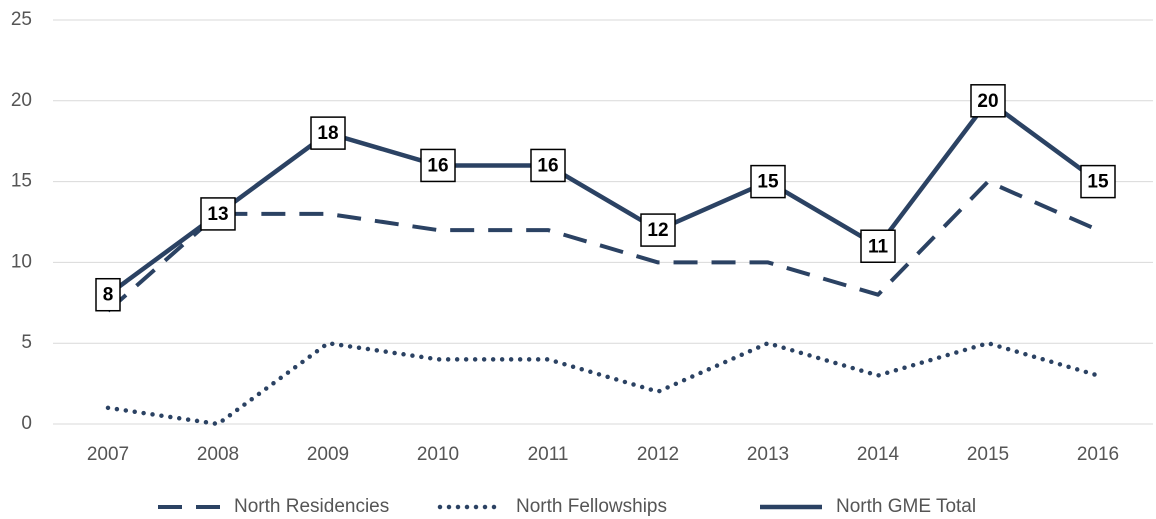  What do you see at coordinates (1098, 454) in the screenshot?
I see `x-tick-label: 2016` at bounding box center [1098, 454].